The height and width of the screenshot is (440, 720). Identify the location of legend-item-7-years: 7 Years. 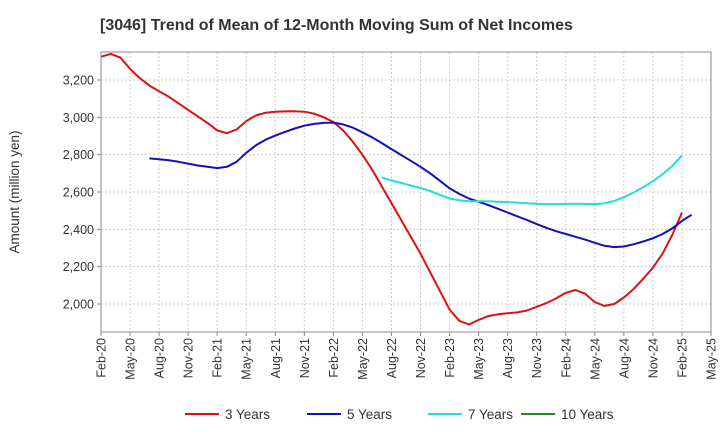
(470, 414).